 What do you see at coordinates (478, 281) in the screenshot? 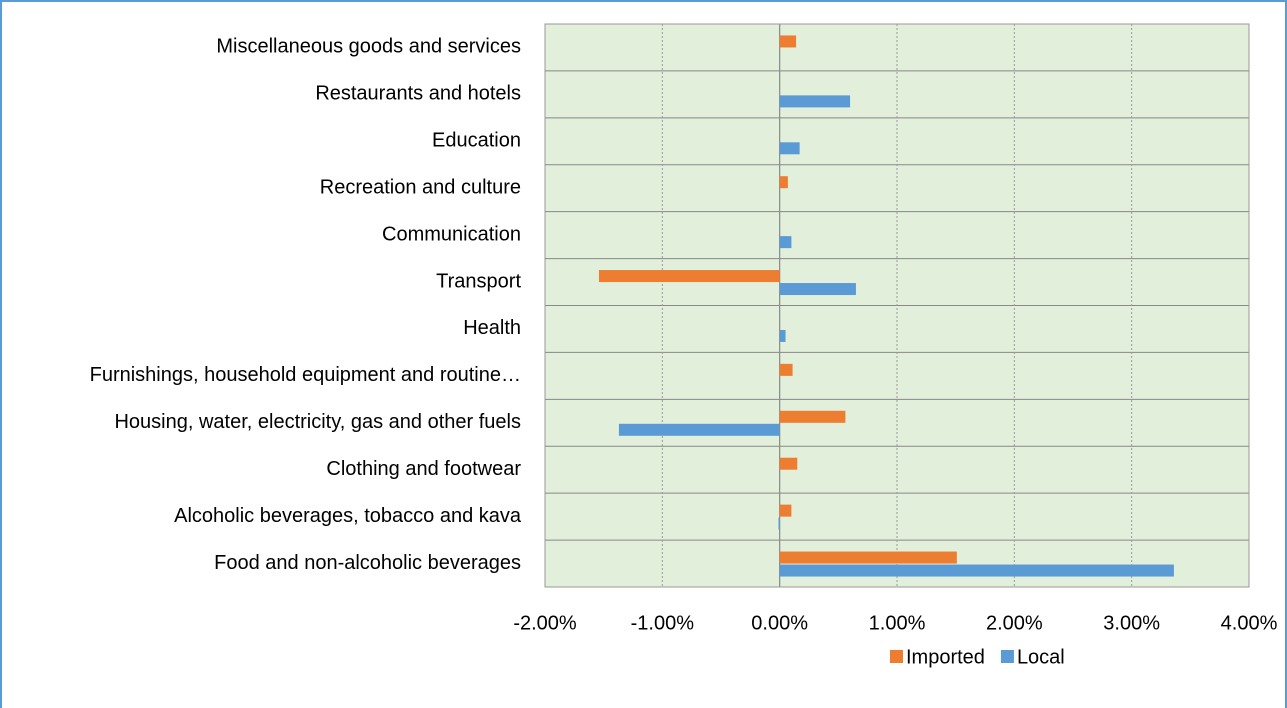
I see `y-tick-label: Transport` at bounding box center [478, 281].